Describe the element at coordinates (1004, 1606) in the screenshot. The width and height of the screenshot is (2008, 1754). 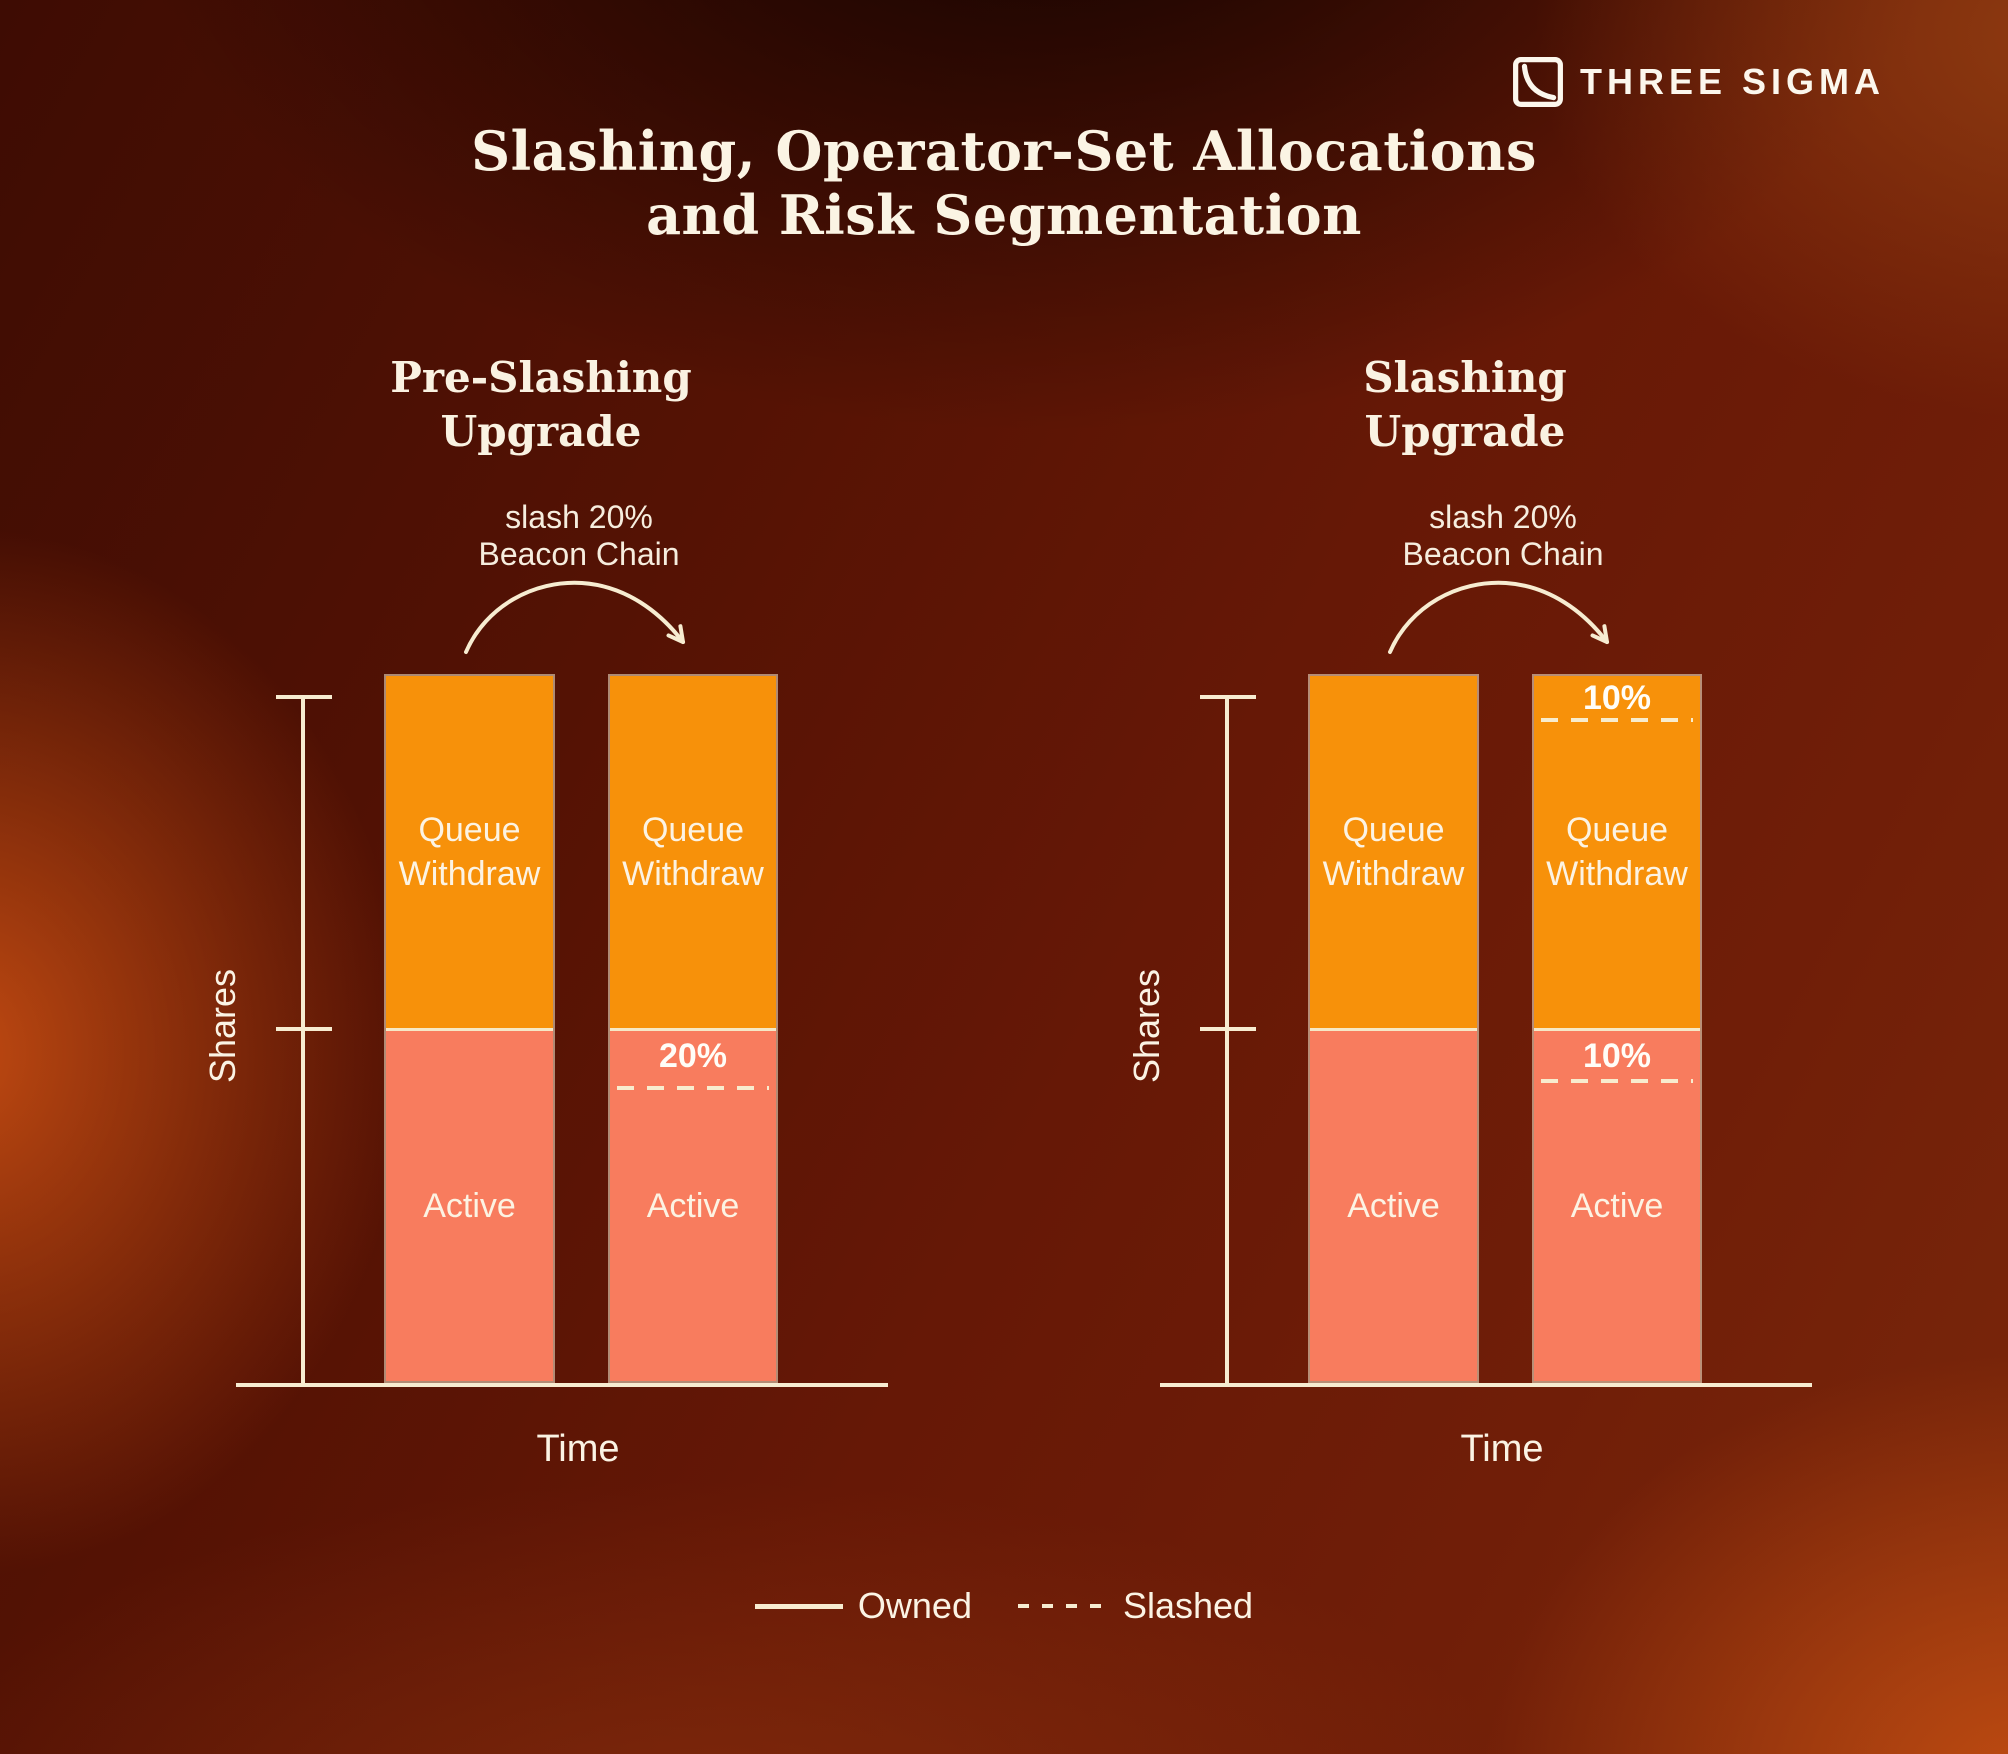
I see `legend: Owned Slashed` at that location.